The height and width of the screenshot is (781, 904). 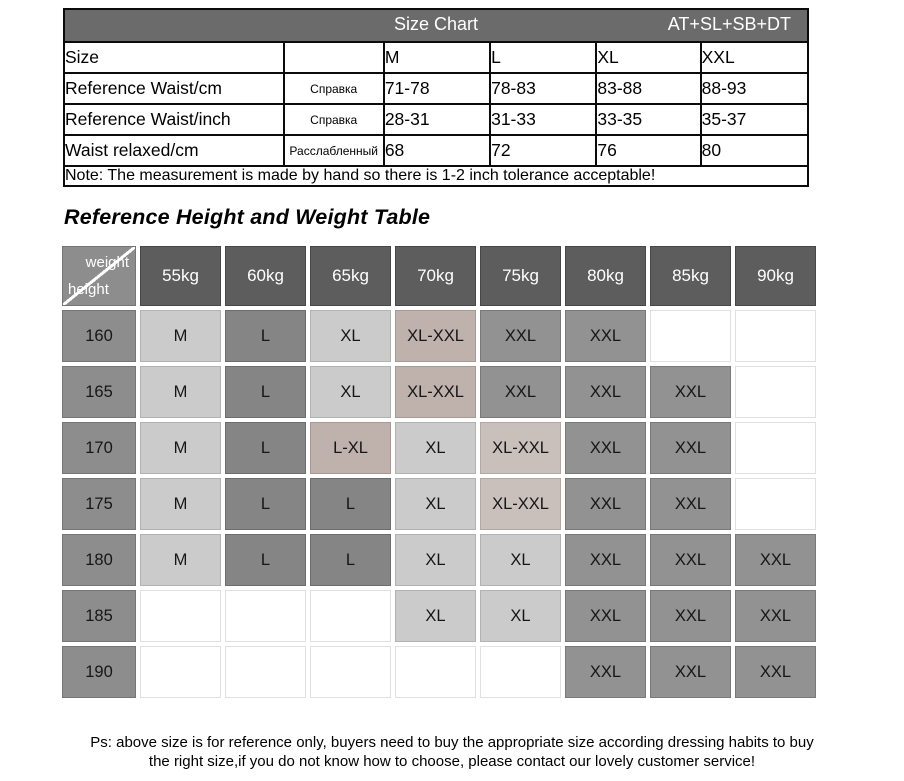 What do you see at coordinates (605, 276) in the screenshot?
I see `weight-header-cell: 80kg` at bounding box center [605, 276].